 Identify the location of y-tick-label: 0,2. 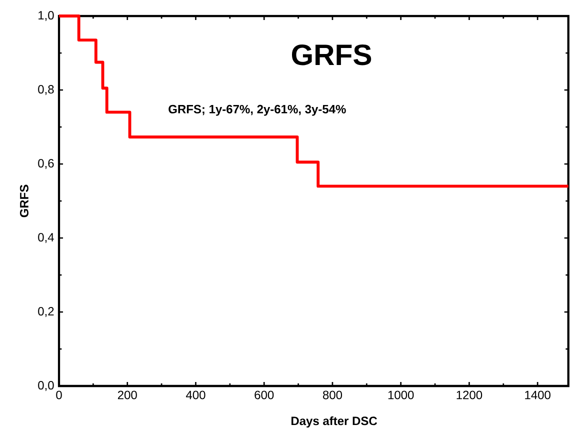
(46, 312).